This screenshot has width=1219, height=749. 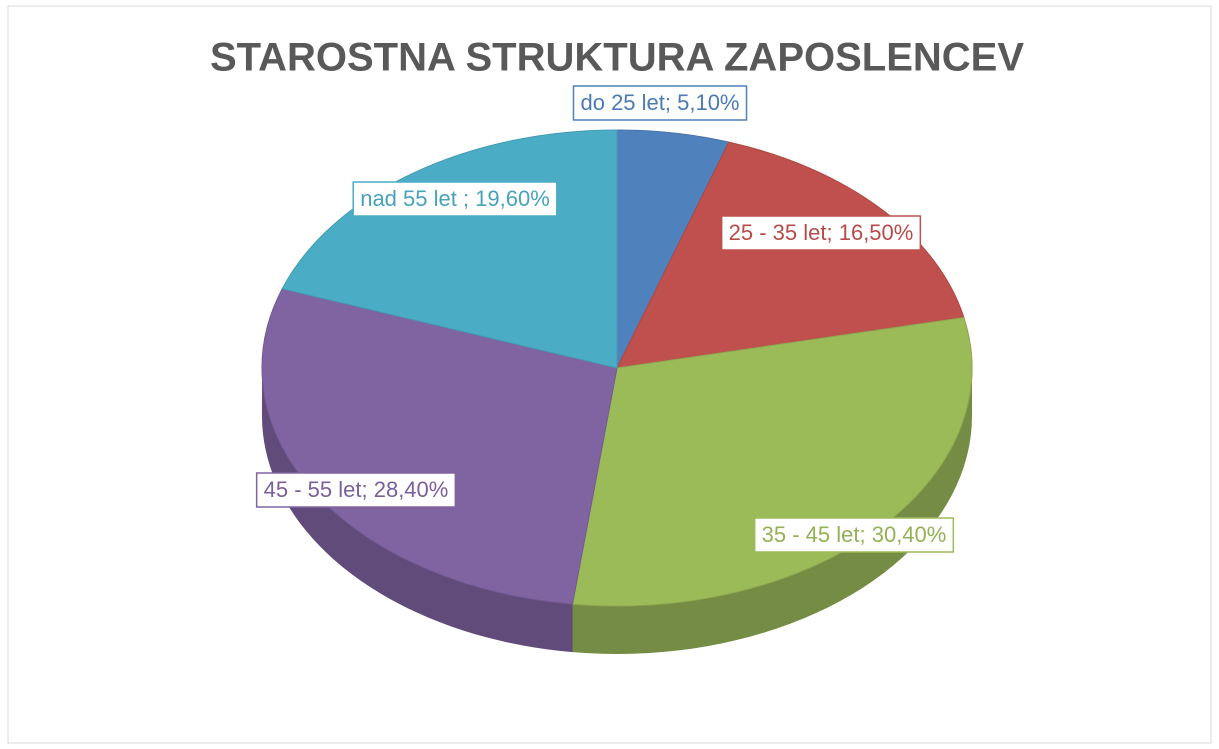 I want to click on data-label-text: do 25 let; 5,10%, so click(x=659, y=102).